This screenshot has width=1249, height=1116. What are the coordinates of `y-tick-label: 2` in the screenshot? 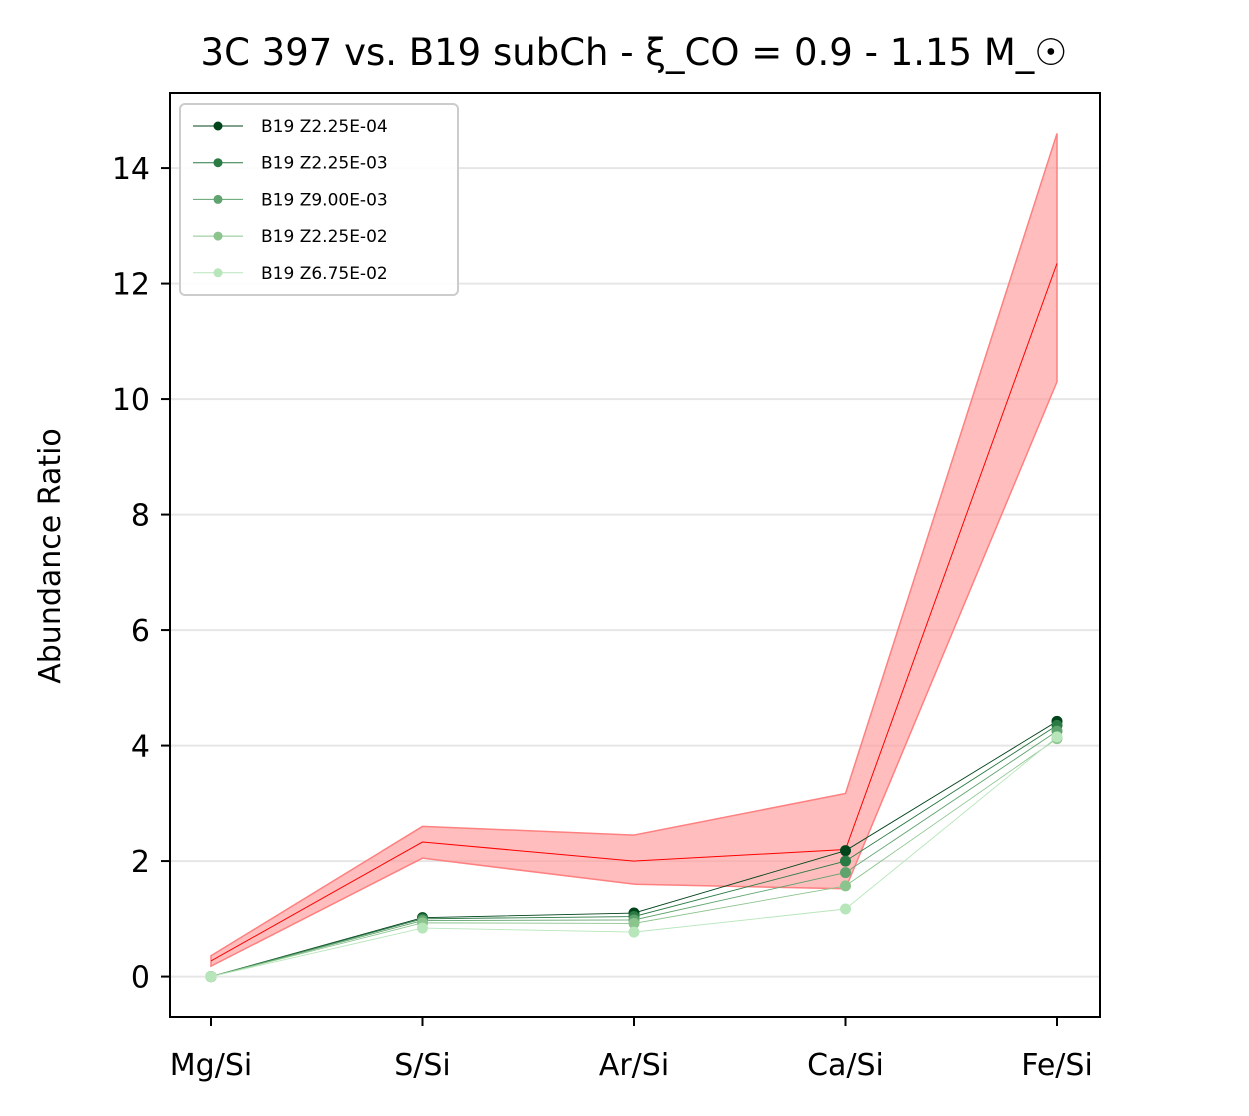 It's located at (140, 862).